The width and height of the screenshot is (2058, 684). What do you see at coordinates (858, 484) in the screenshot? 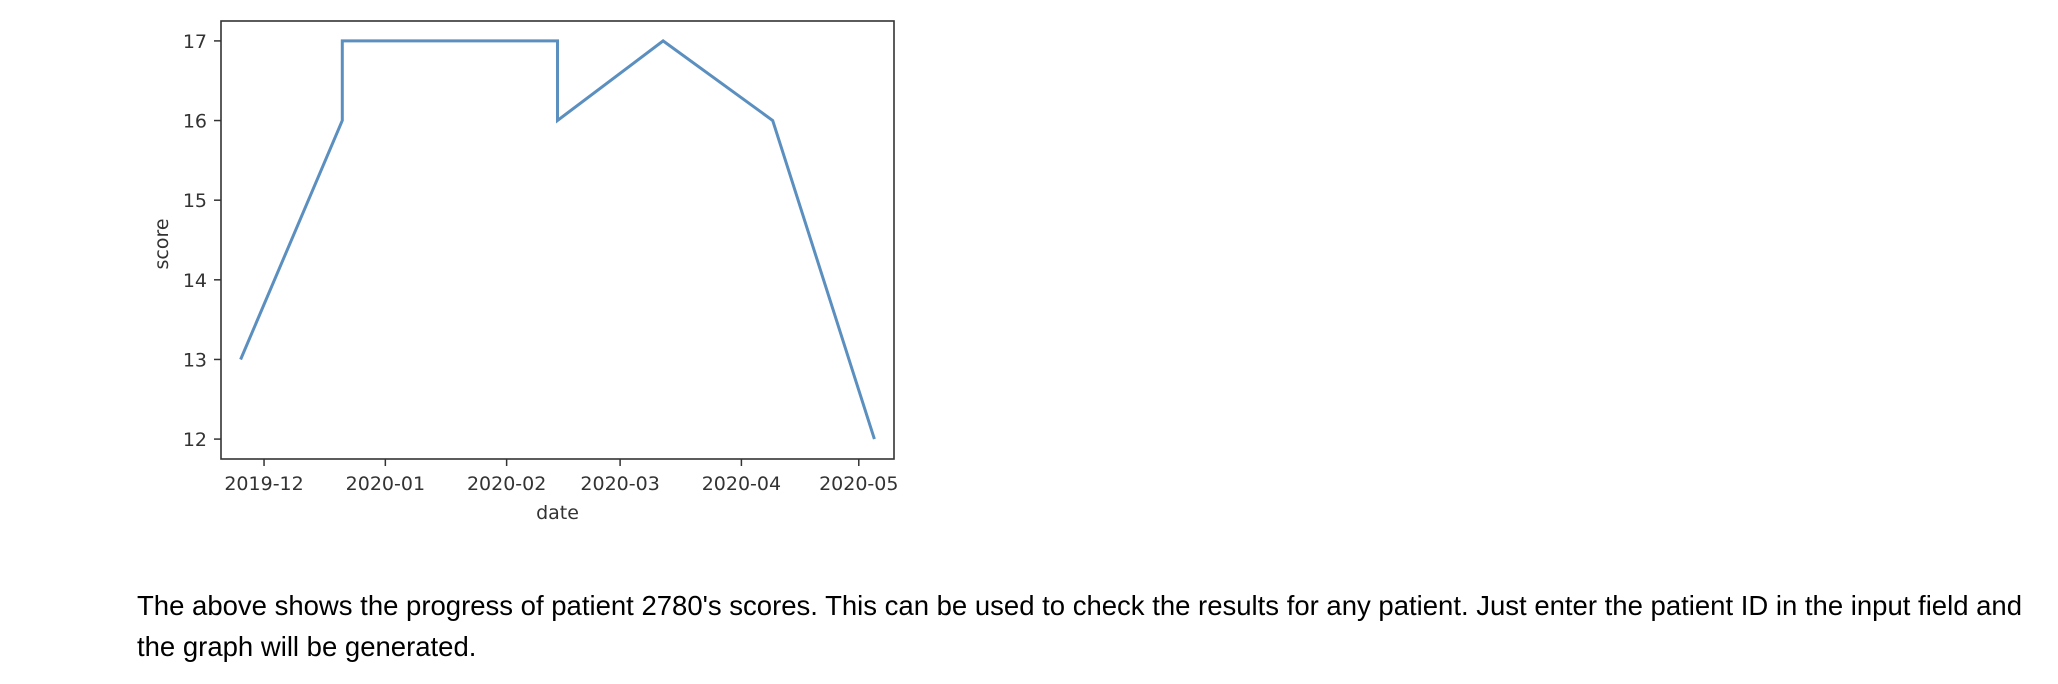
I see `x-tick-label: 2020-05` at bounding box center [858, 484].